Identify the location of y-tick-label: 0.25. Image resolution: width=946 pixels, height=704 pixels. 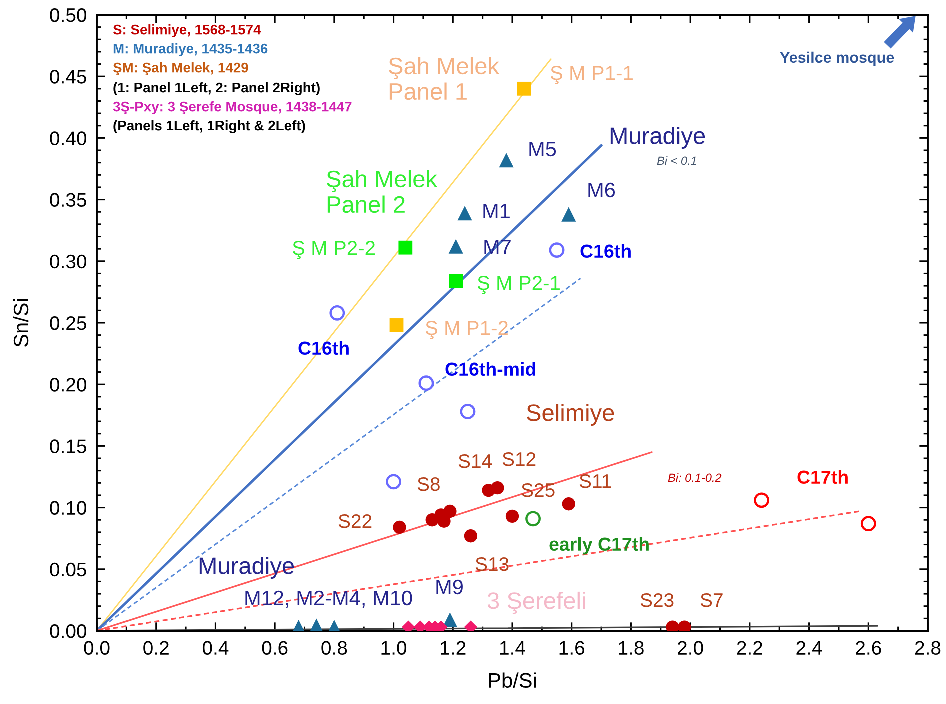
(68, 323).